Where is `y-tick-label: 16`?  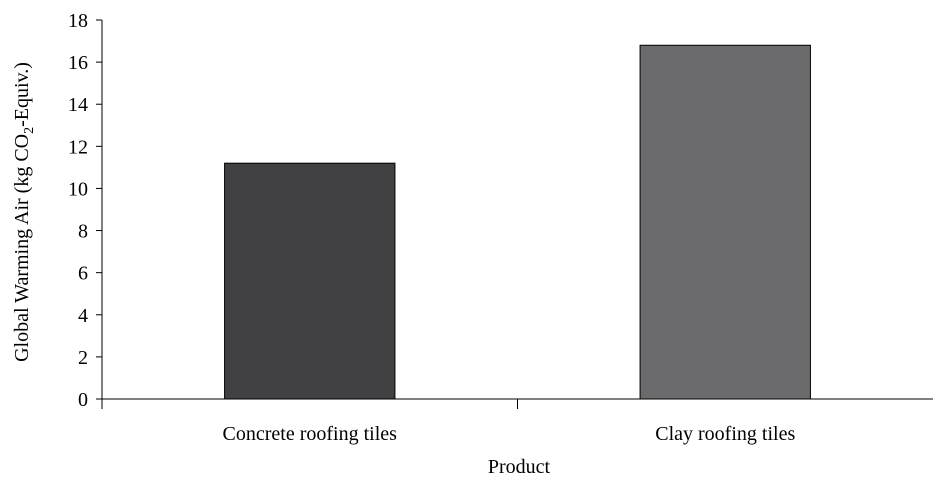 y-tick-label: 16 is located at coordinates (78, 63).